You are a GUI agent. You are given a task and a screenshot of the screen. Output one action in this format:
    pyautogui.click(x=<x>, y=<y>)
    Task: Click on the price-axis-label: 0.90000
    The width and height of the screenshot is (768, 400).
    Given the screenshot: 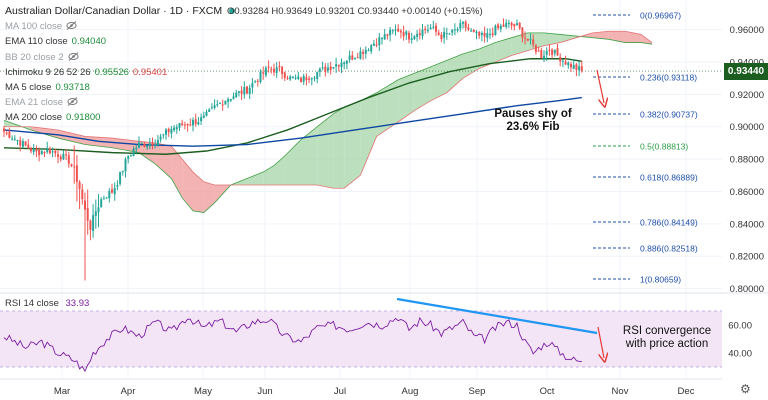 What is the action you would take?
    pyautogui.click(x=747, y=127)
    